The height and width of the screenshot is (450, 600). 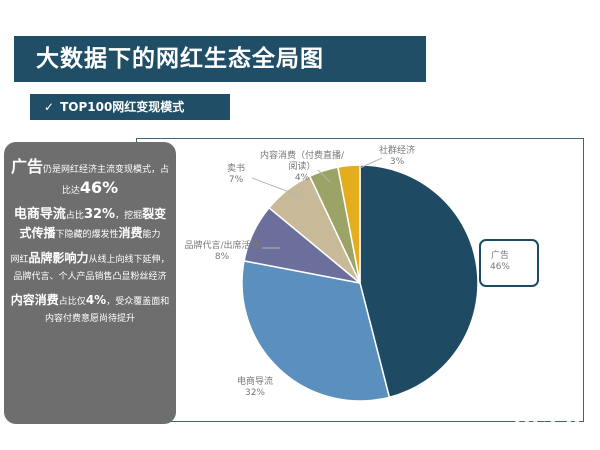 I want to click on summary-ad: 广告仍是网红经济主流变现模式，占比达46%, so click(x=90, y=179).